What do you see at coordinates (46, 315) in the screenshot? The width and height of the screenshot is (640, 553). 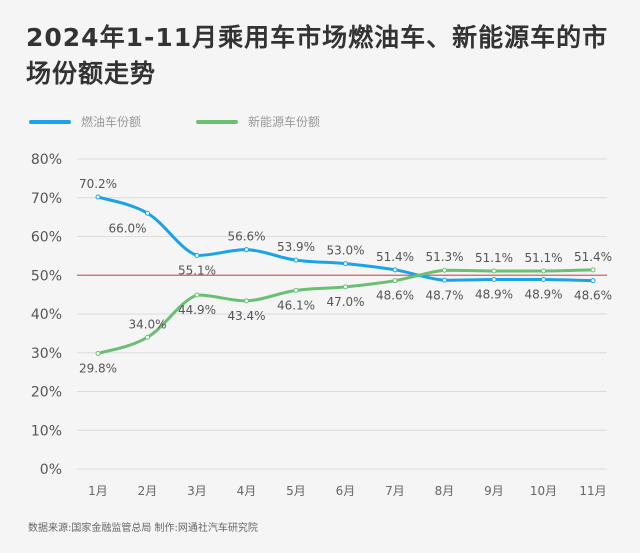 I see `y-tick-label: 40%` at bounding box center [46, 315].